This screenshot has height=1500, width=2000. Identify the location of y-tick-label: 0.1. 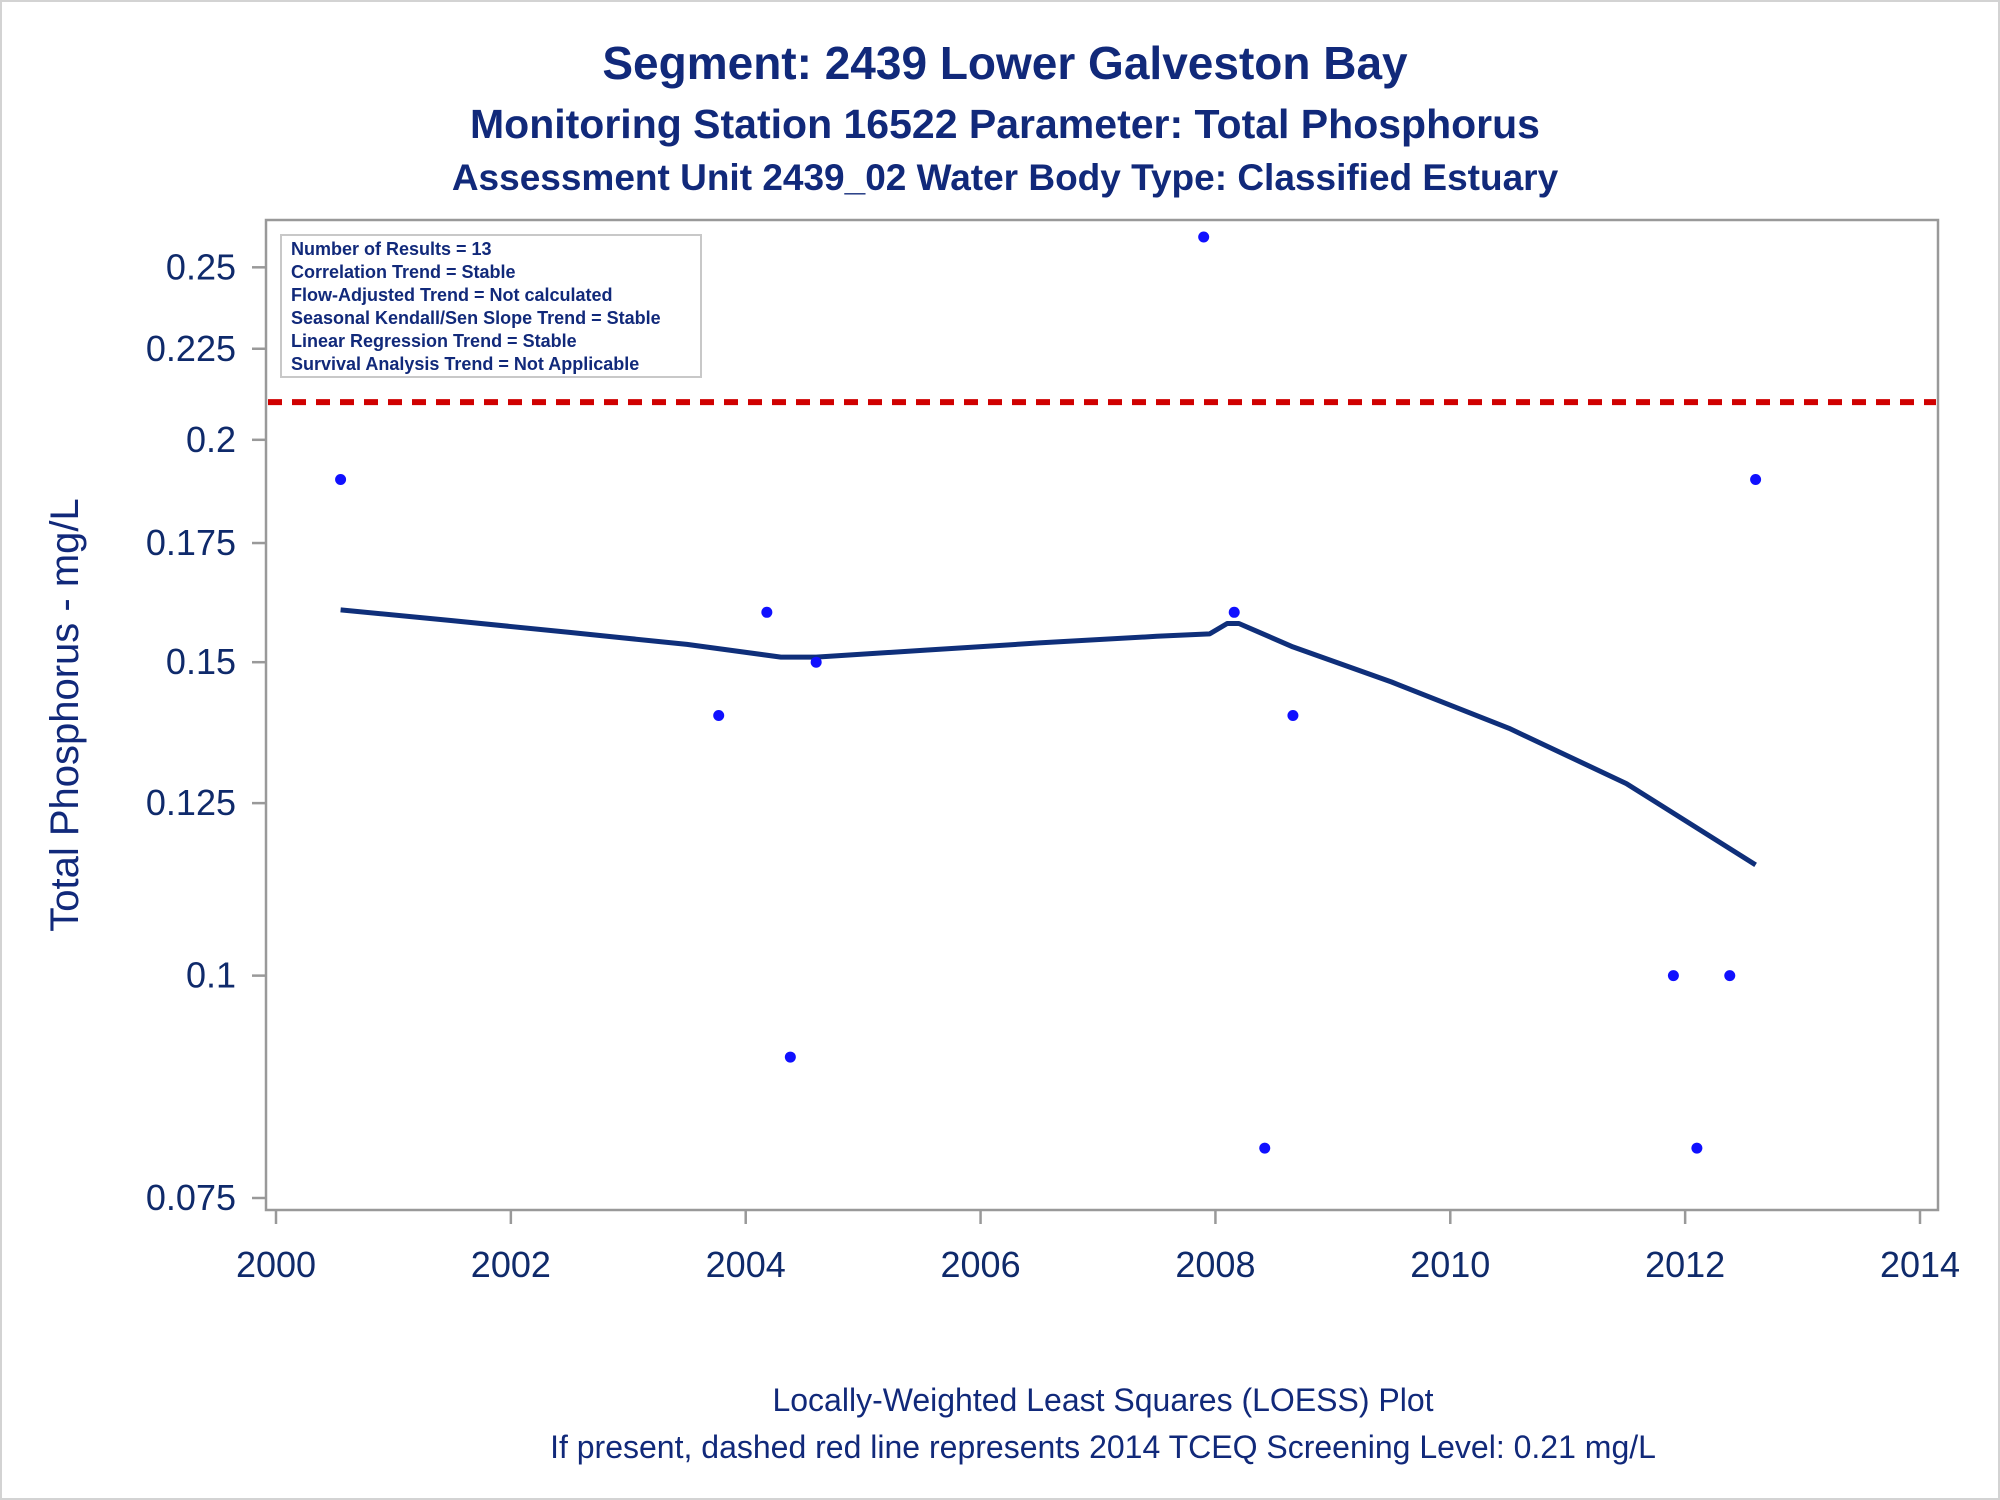
(211, 975).